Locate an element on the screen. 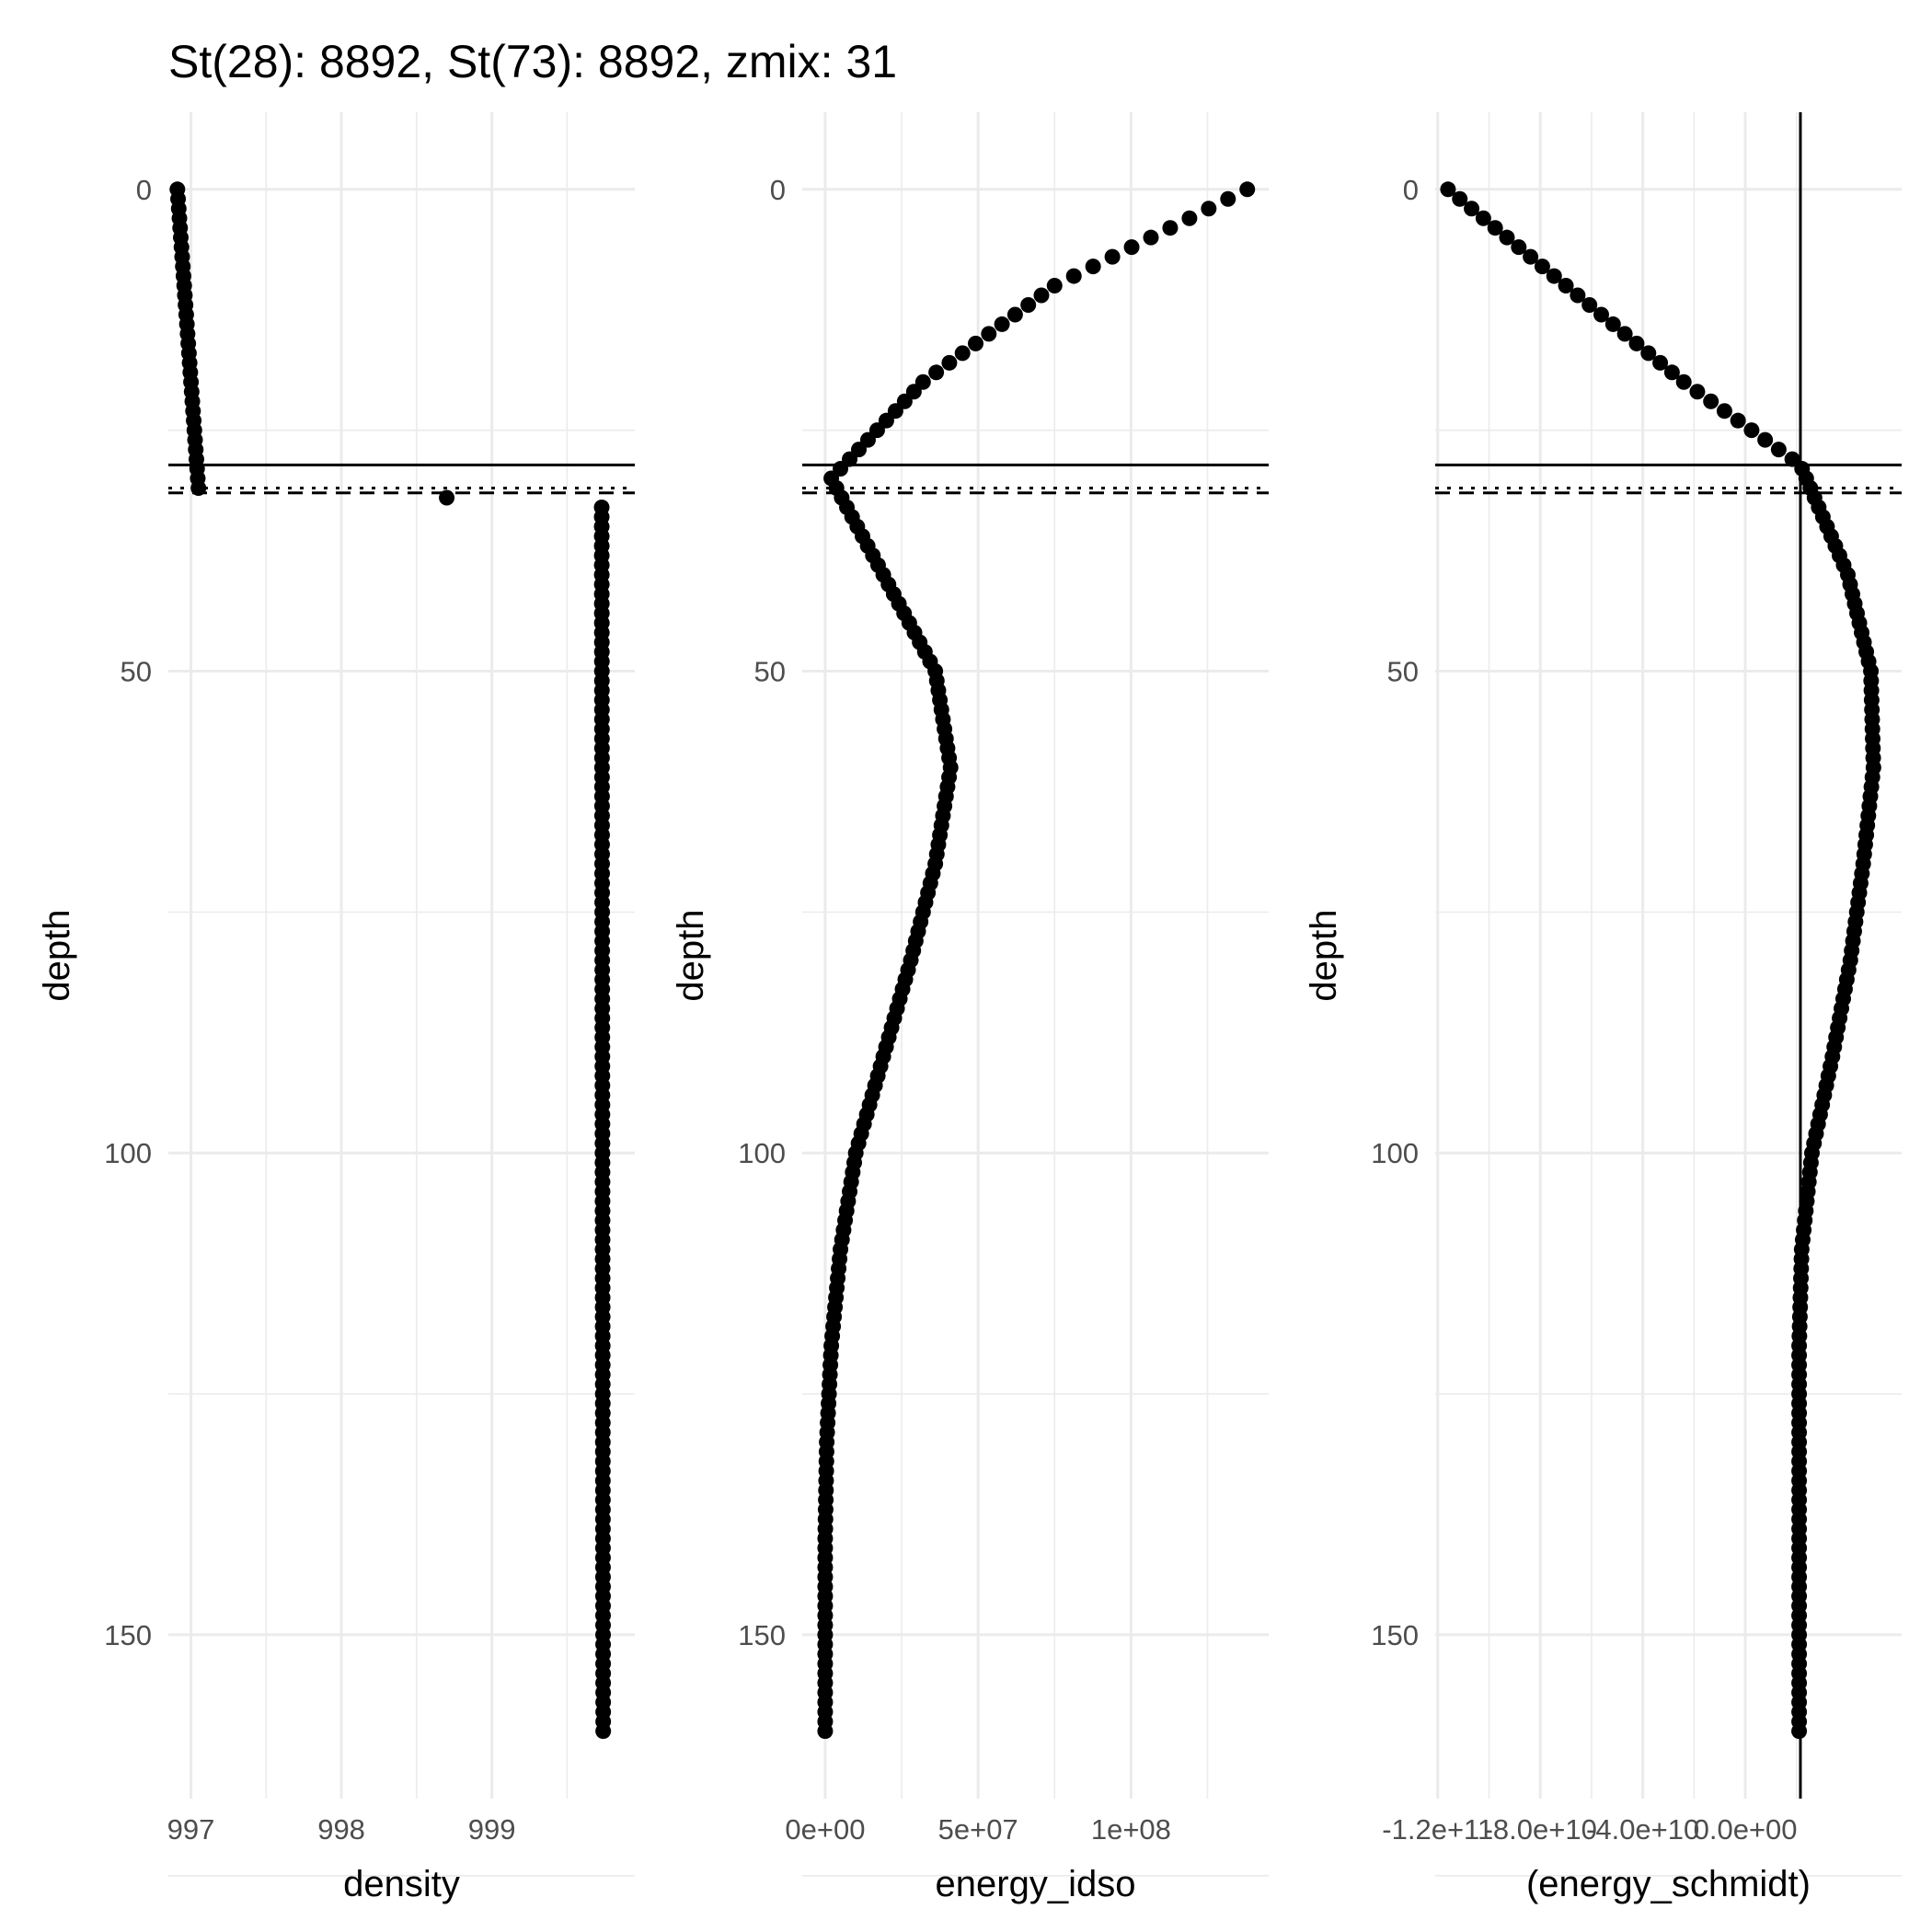 Image resolution: width=1932 pixels, height=1932 pixels. x-tick-label: 999 is located at coordinates (492, 1829).